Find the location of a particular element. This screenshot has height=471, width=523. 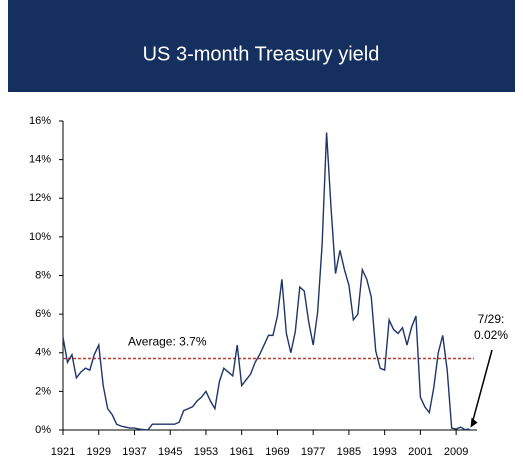

average-label: Average: 3.7% is located at coordinates (167, 342).